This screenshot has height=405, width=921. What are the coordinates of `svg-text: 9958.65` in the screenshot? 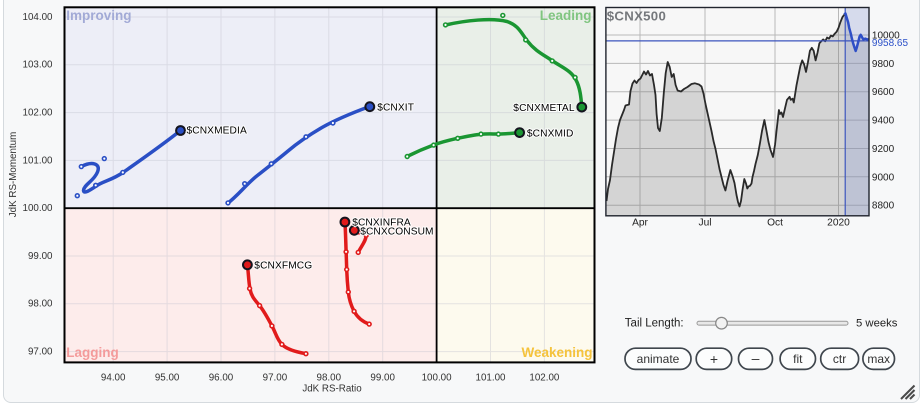 It's located at (890, 43).